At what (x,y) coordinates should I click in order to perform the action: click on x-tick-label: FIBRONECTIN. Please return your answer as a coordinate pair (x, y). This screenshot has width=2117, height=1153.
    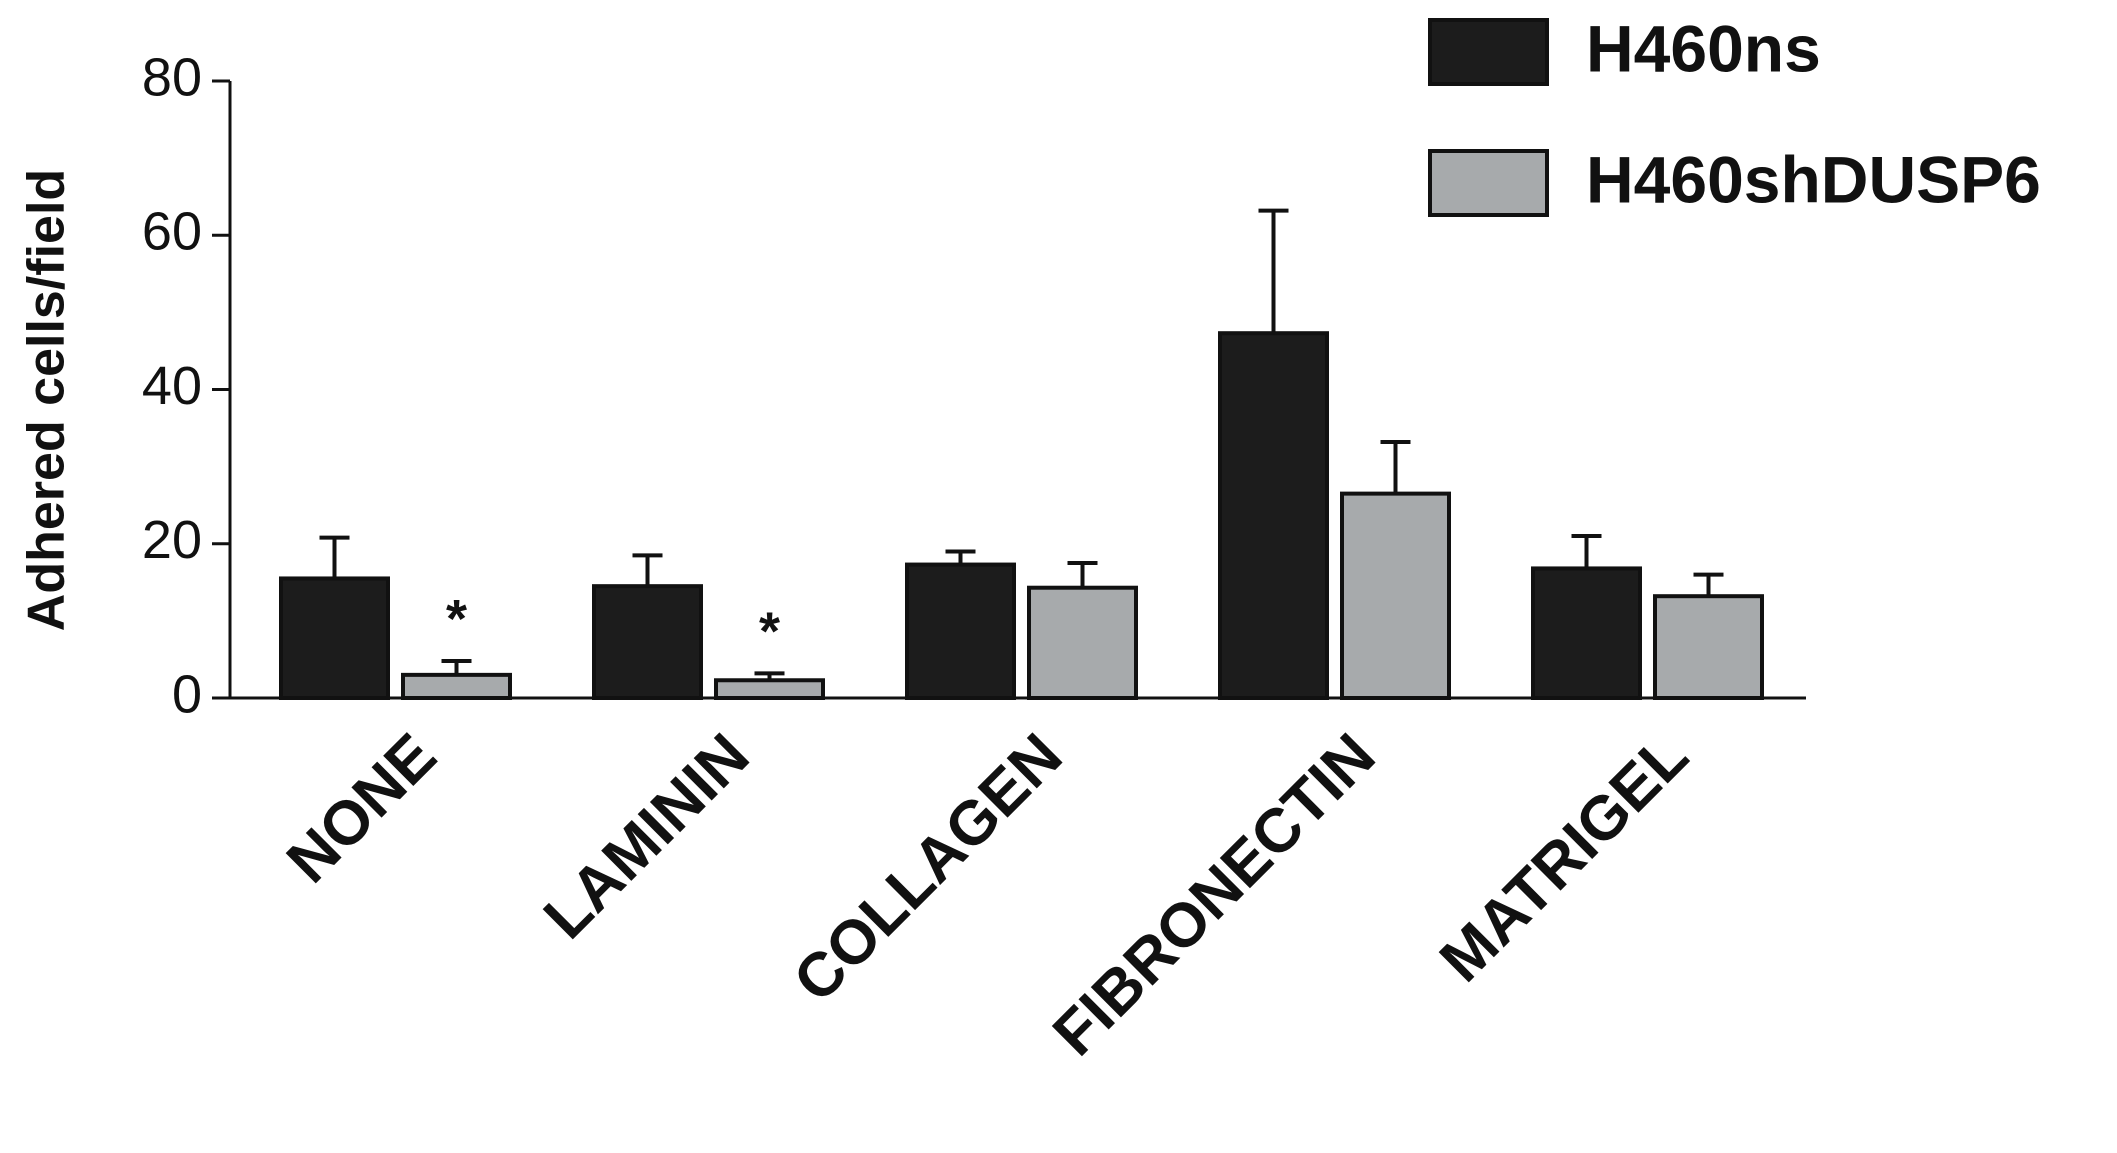
    Looking at the image, I should click on (1214, 895).